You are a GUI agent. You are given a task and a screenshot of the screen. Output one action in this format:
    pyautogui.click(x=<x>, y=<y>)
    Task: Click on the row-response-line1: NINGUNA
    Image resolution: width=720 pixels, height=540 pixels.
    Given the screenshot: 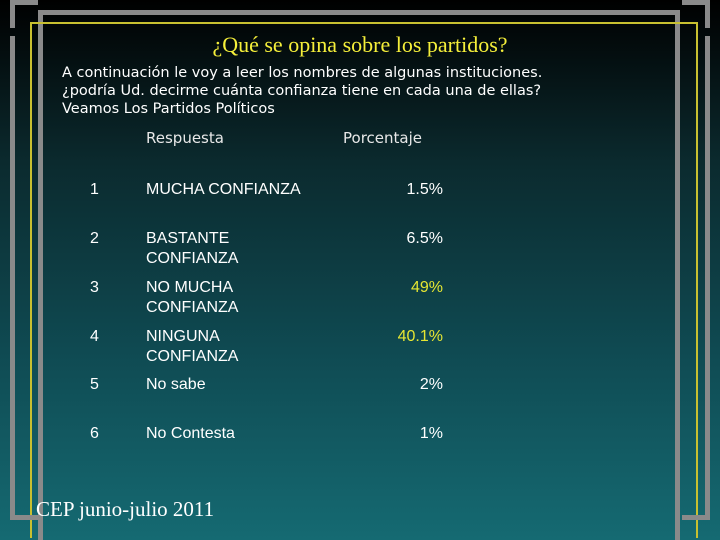 What is the action you would take?
    pyautogui.click(x=183, y=336)
    